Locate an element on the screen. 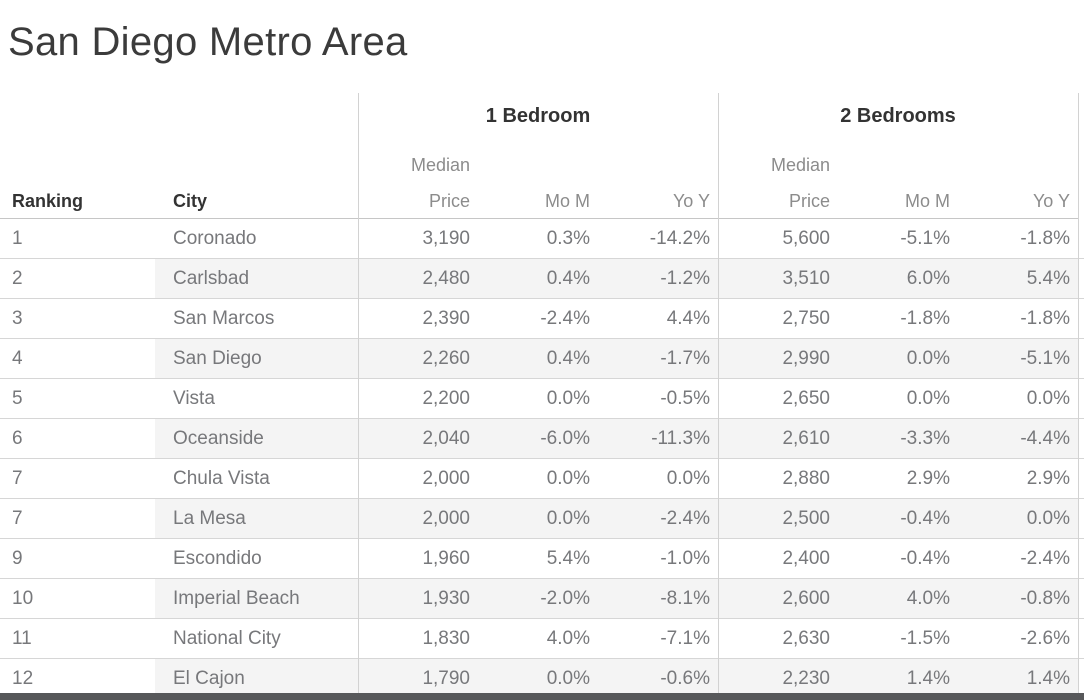 This screenshot has width=1084, height=700. city-cell: Vista is located at coordinates (194, 398).